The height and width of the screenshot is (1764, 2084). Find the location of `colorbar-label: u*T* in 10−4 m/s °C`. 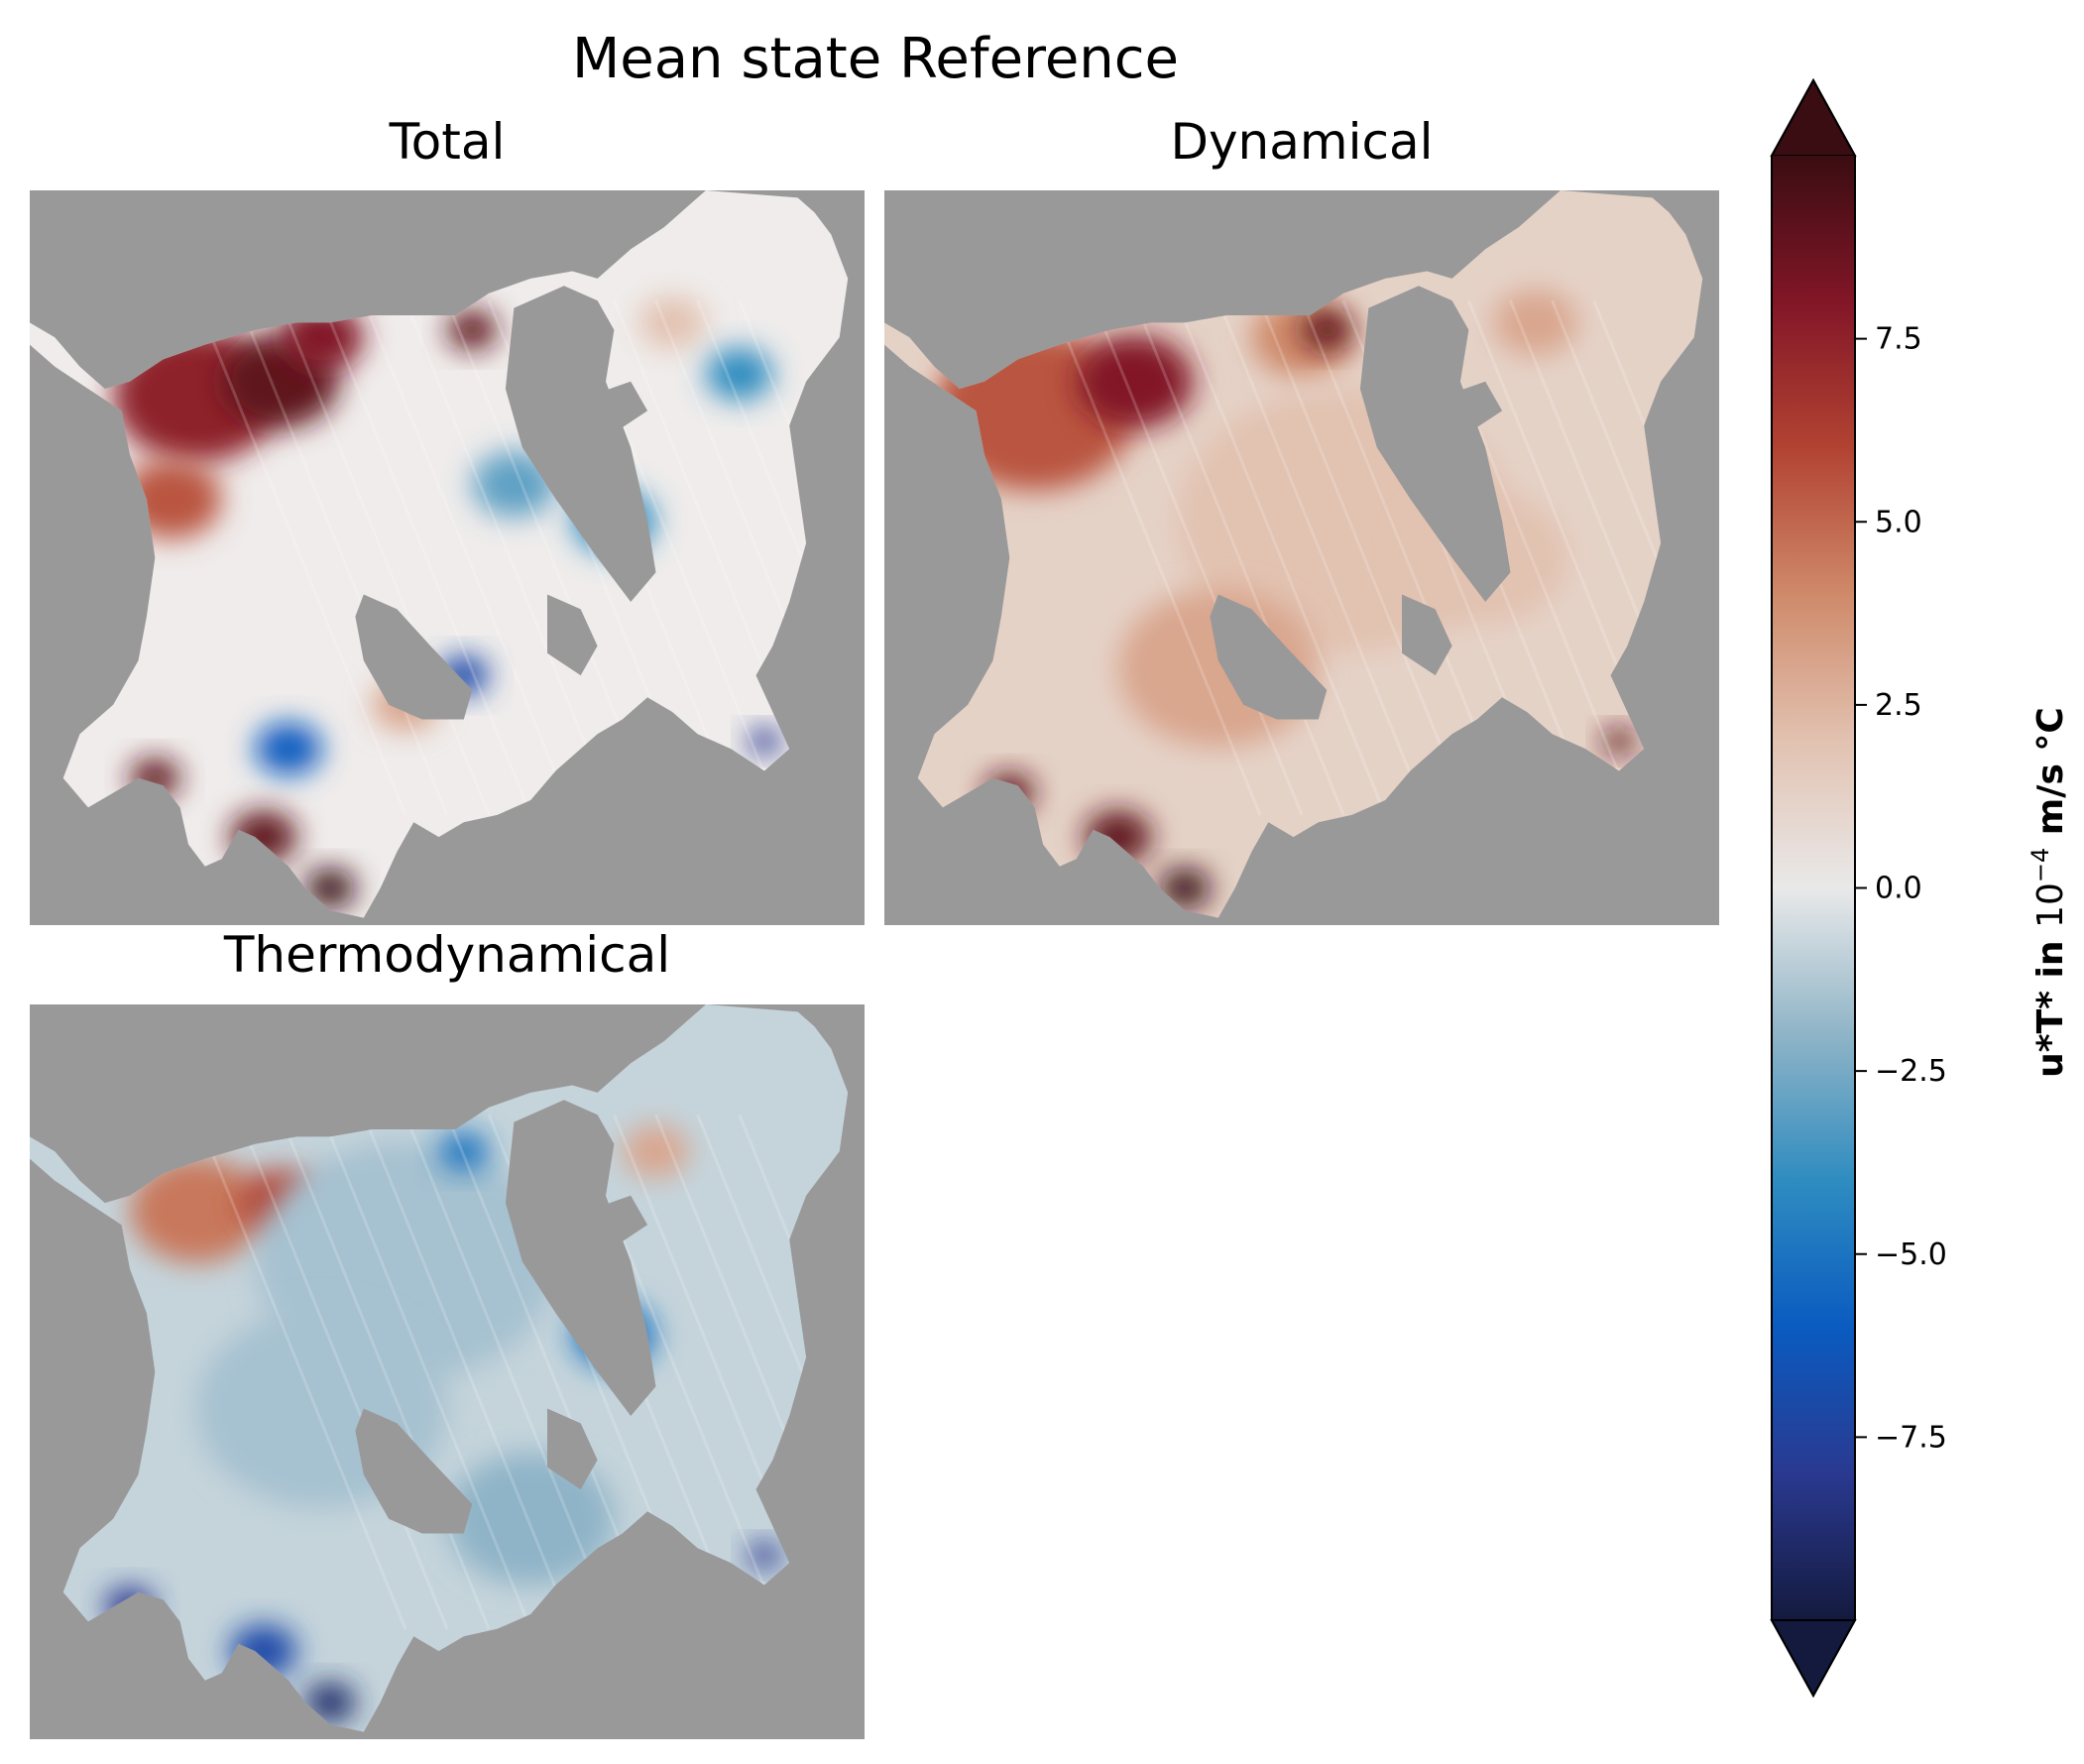

colorbar-label: u*T* in 10−4 m/s °C is located at coordinates (2048, 893).